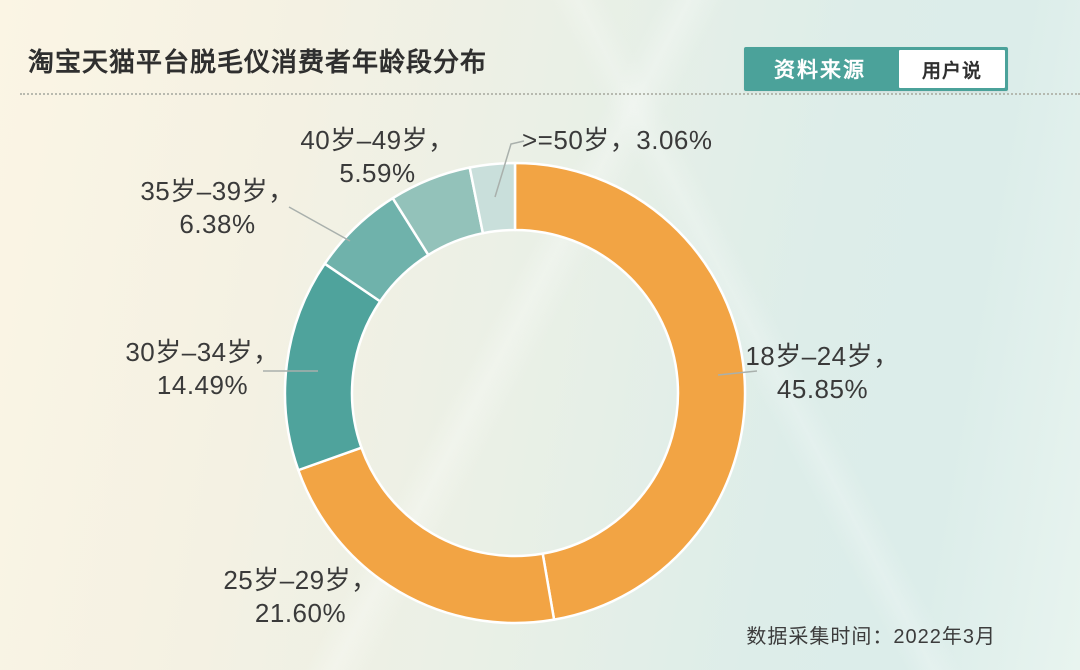  Describe the element at coordinates (617, 140) in the screenshot. I see `slice-label-line: >=50岁，3.06%` at that location.